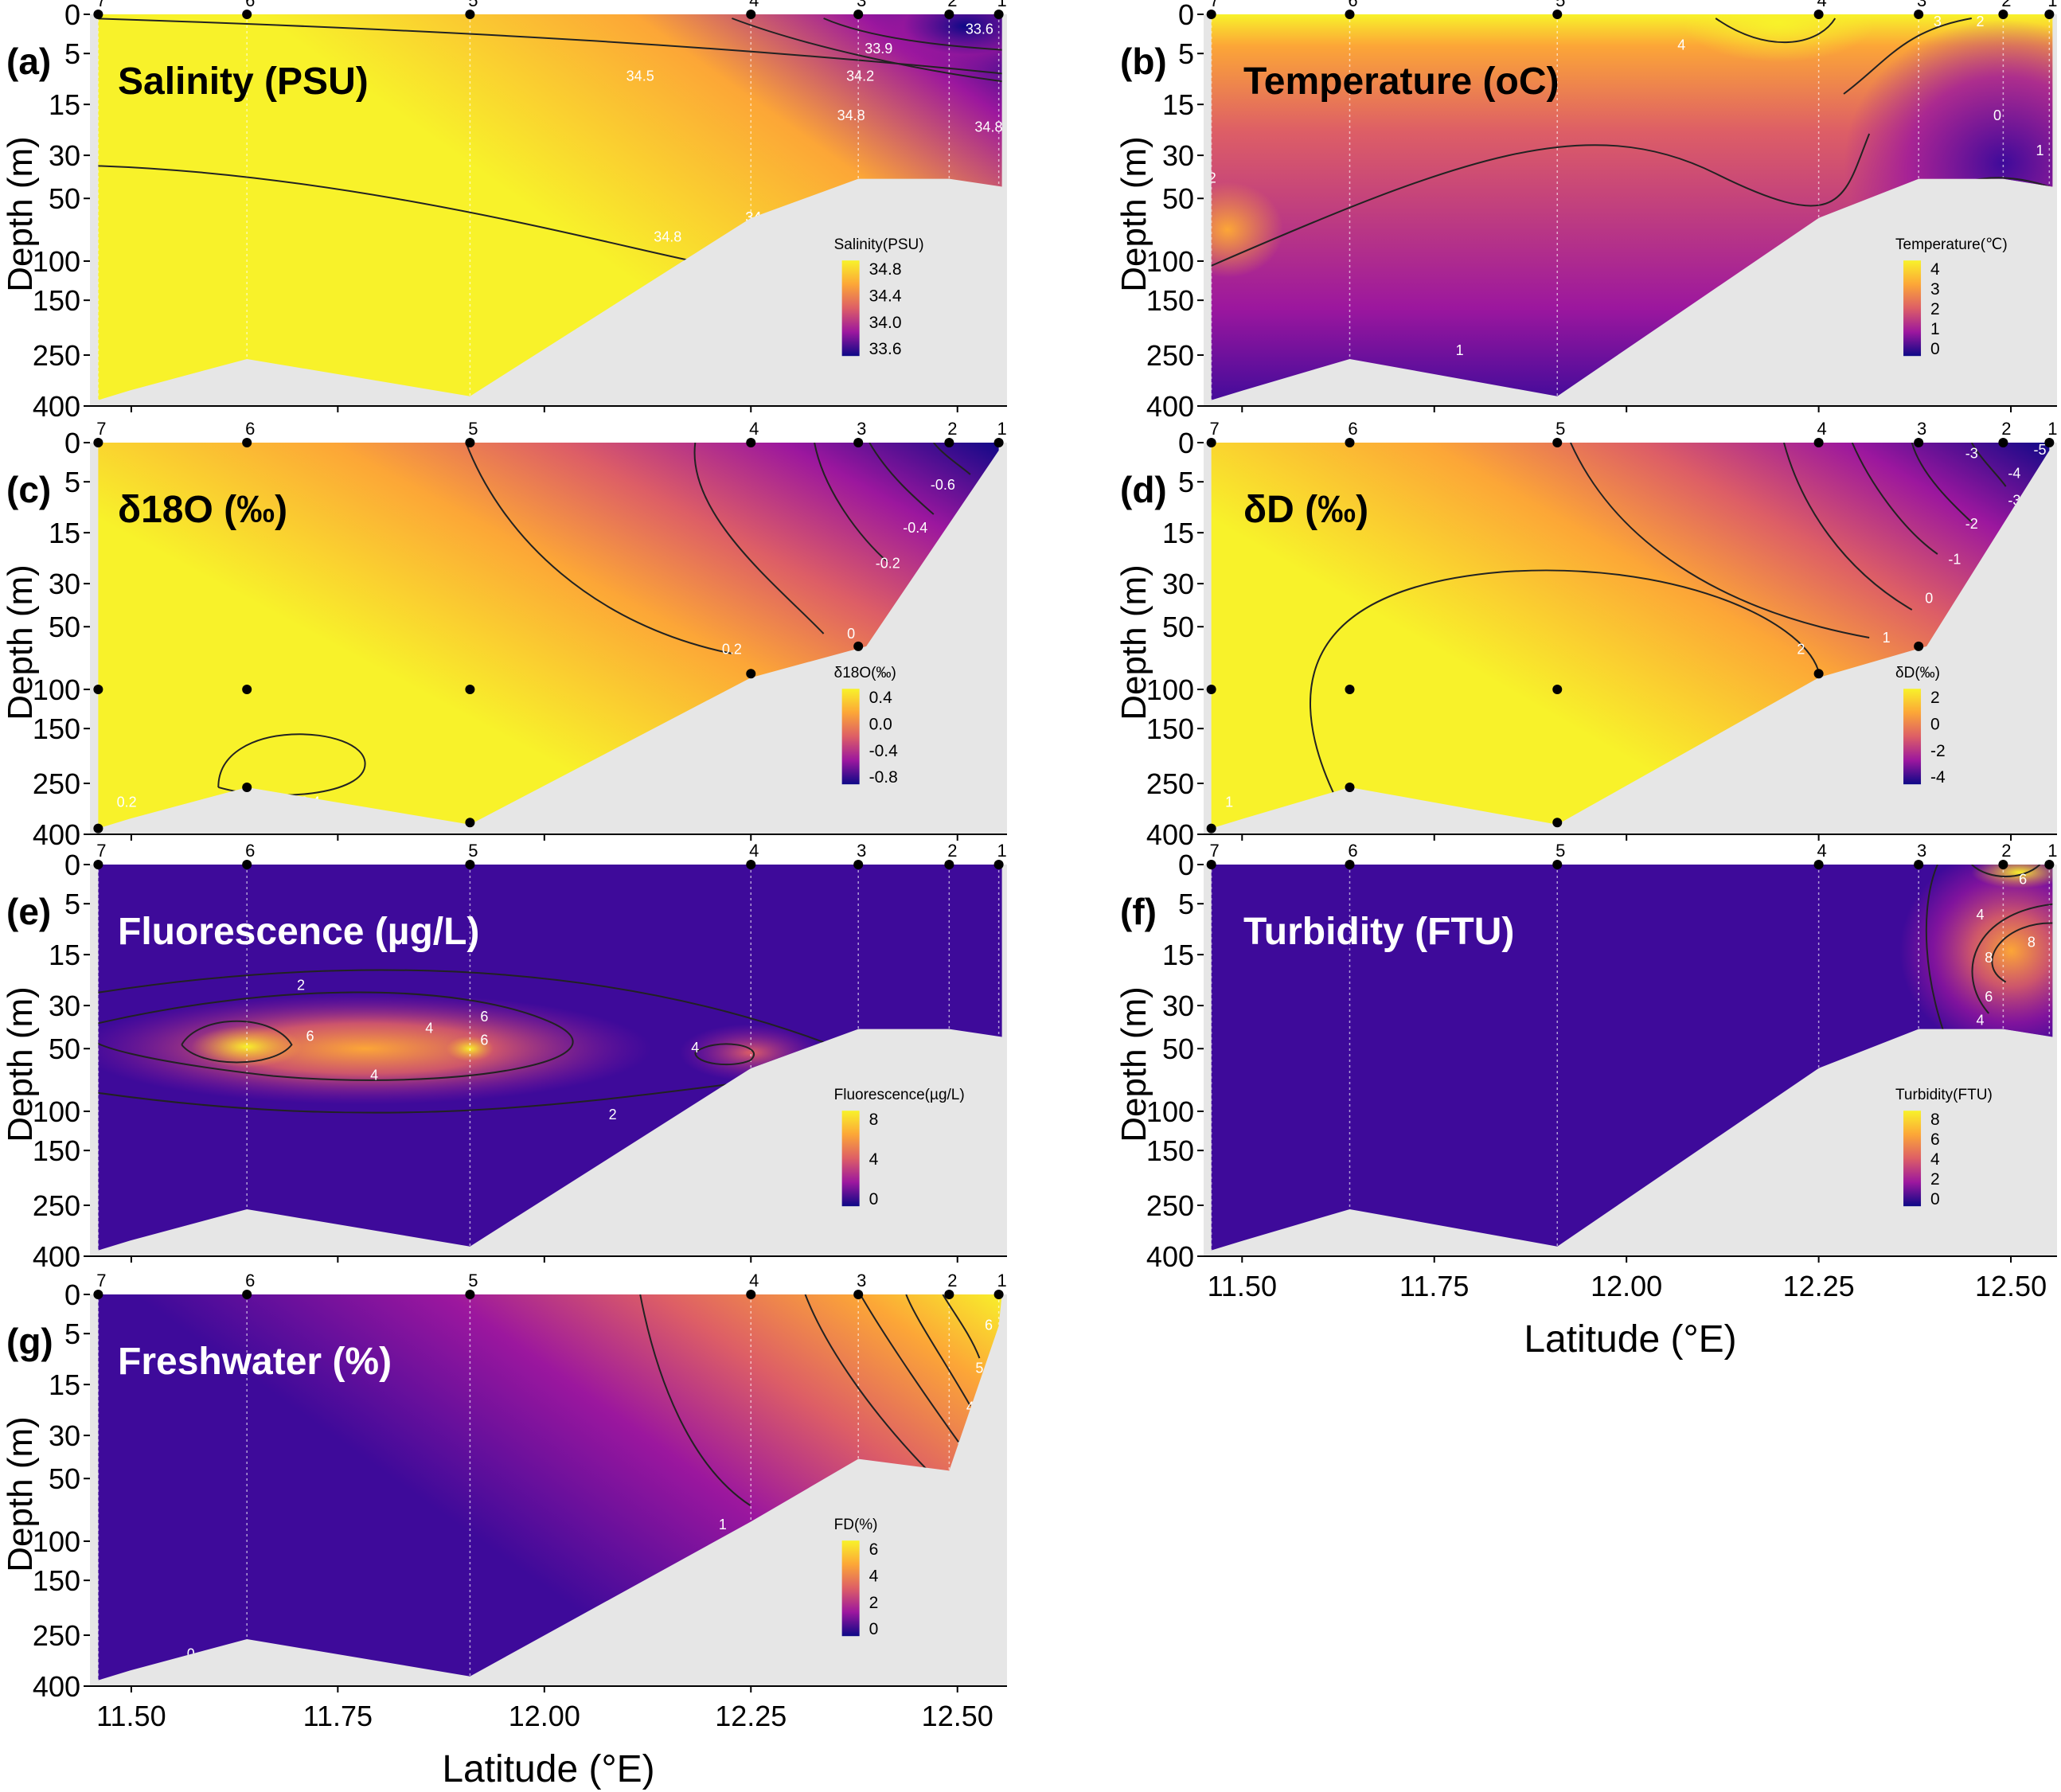 This screenshot has width=2061, height=1792. What do you see at coordinates (878, 49) in the screenshot?
I see `contour-label: 33.9` at bounding box center [878, 49].